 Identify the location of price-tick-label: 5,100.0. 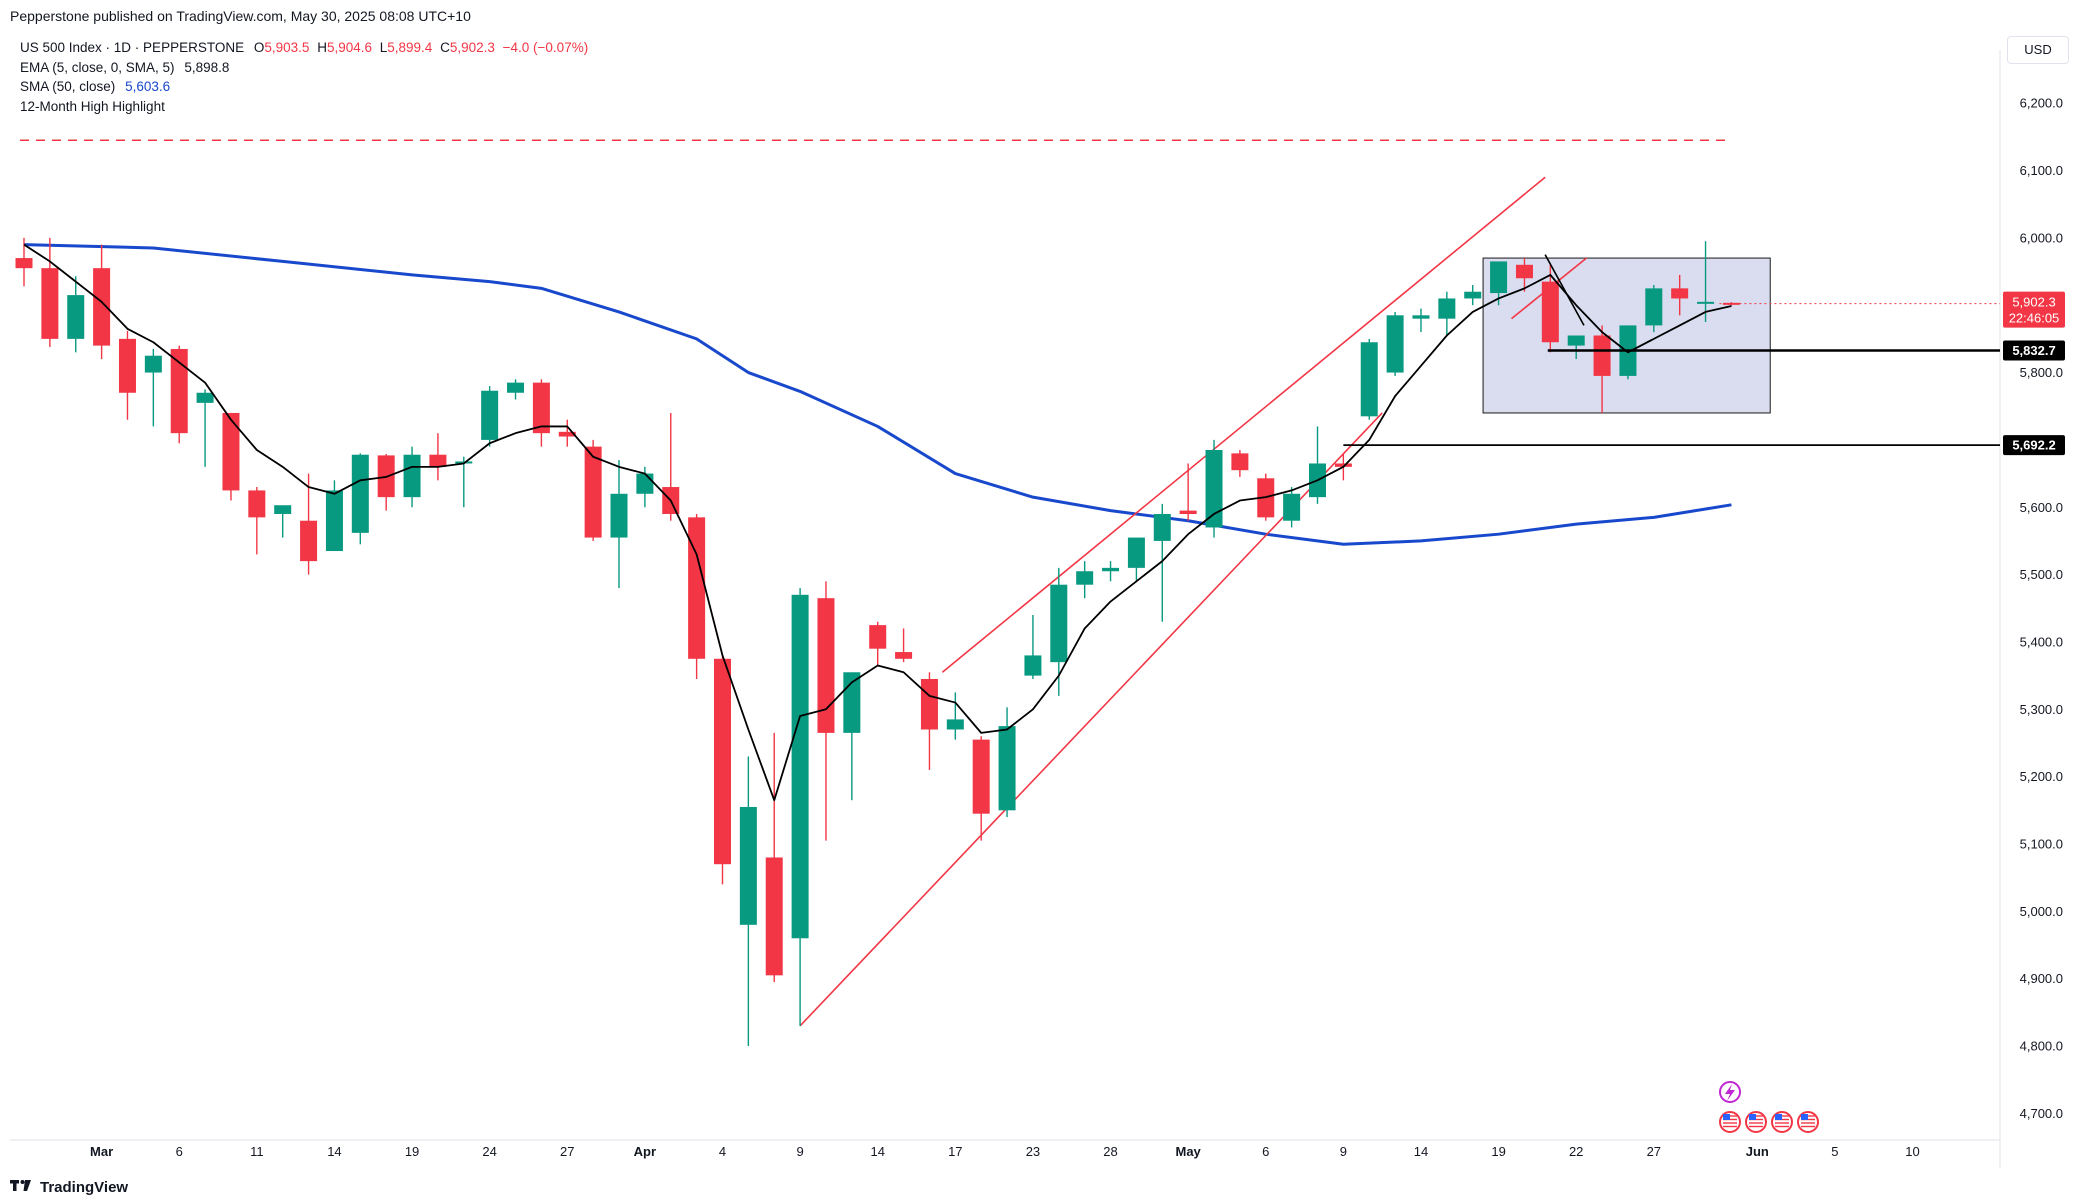
(2041, 844).